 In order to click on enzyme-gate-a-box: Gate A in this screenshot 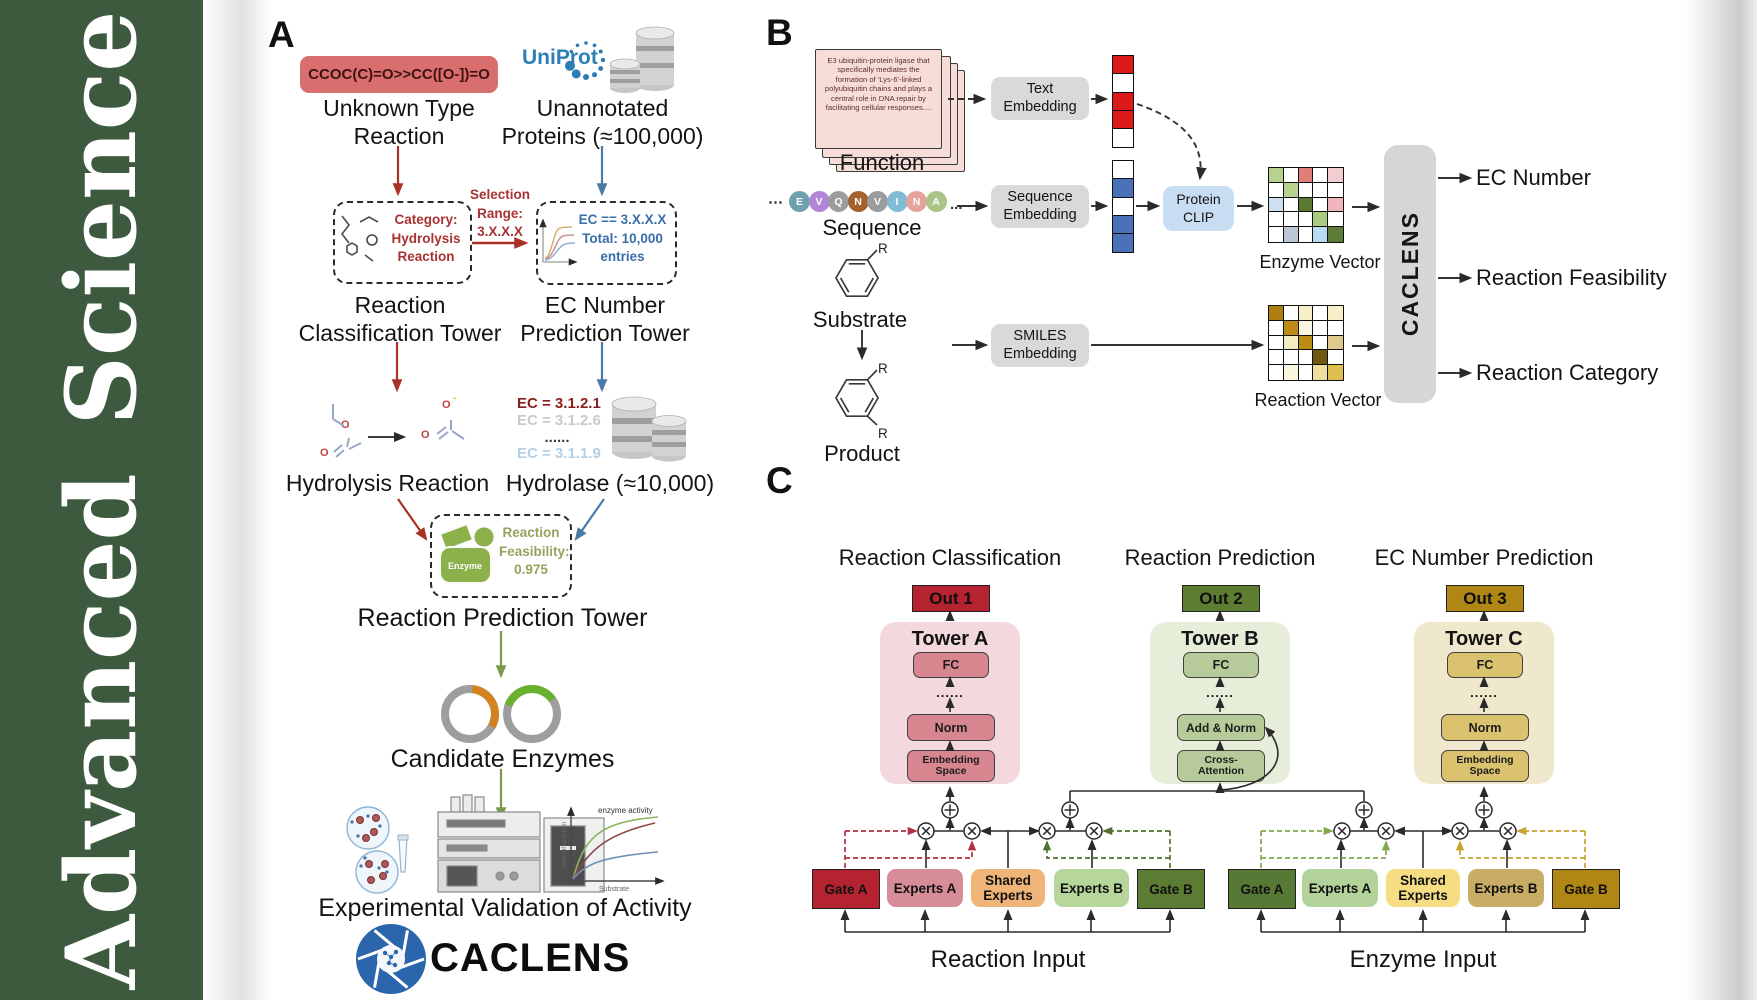, I will do `click(1262, 889)`.